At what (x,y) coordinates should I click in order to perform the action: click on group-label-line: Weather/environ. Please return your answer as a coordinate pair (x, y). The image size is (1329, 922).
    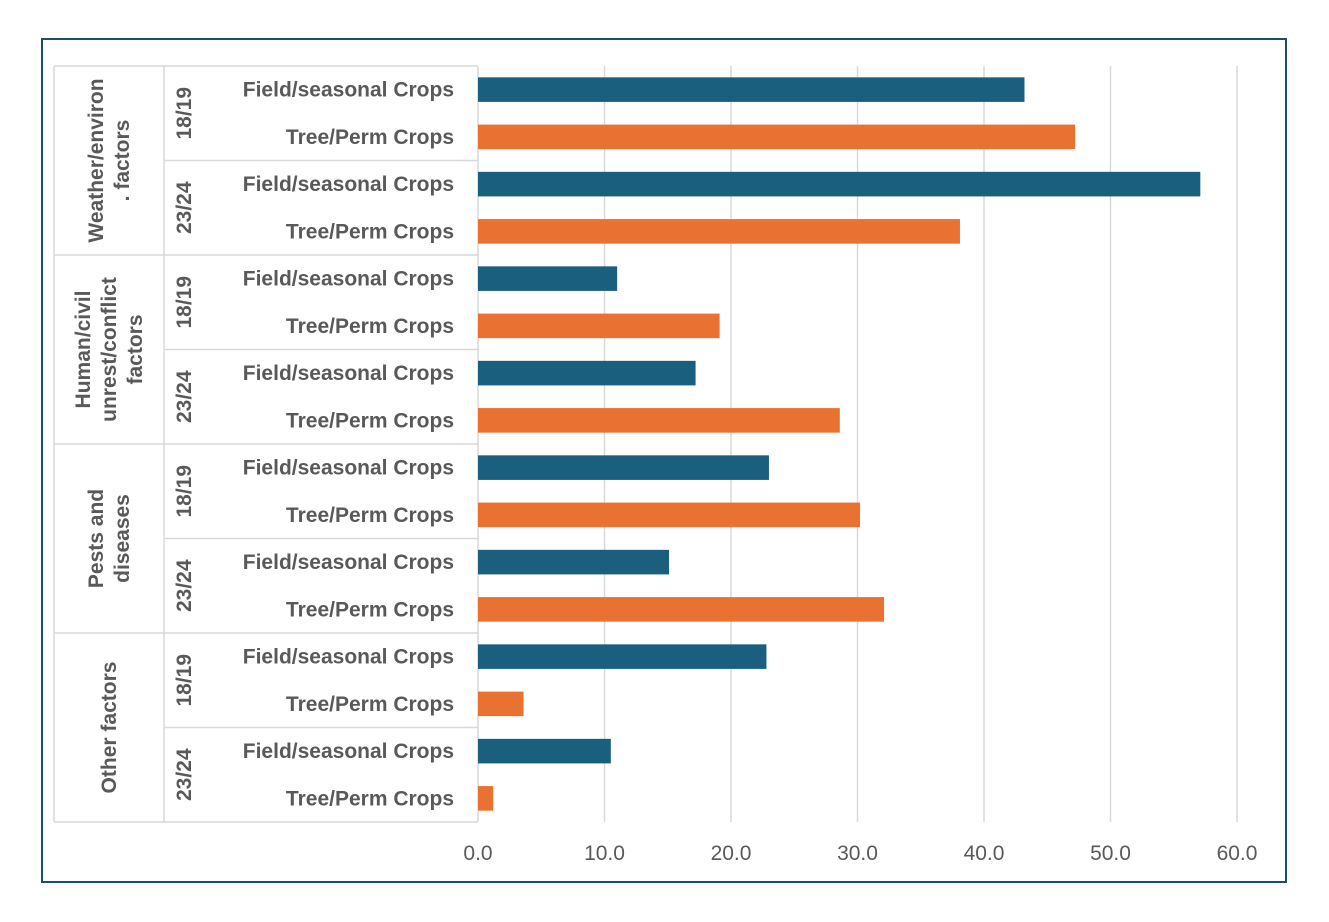
    Looking at the image, I should click on (96, 160).